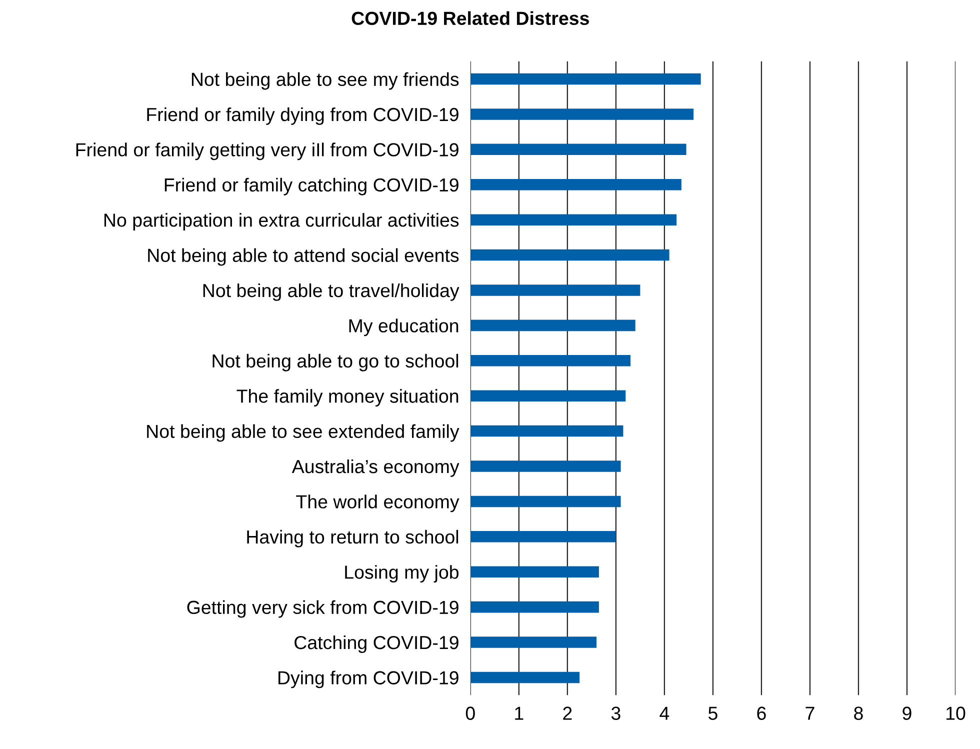  I want to click on y-tick-label: Not being able to travel/holiday, so click(331, 292).